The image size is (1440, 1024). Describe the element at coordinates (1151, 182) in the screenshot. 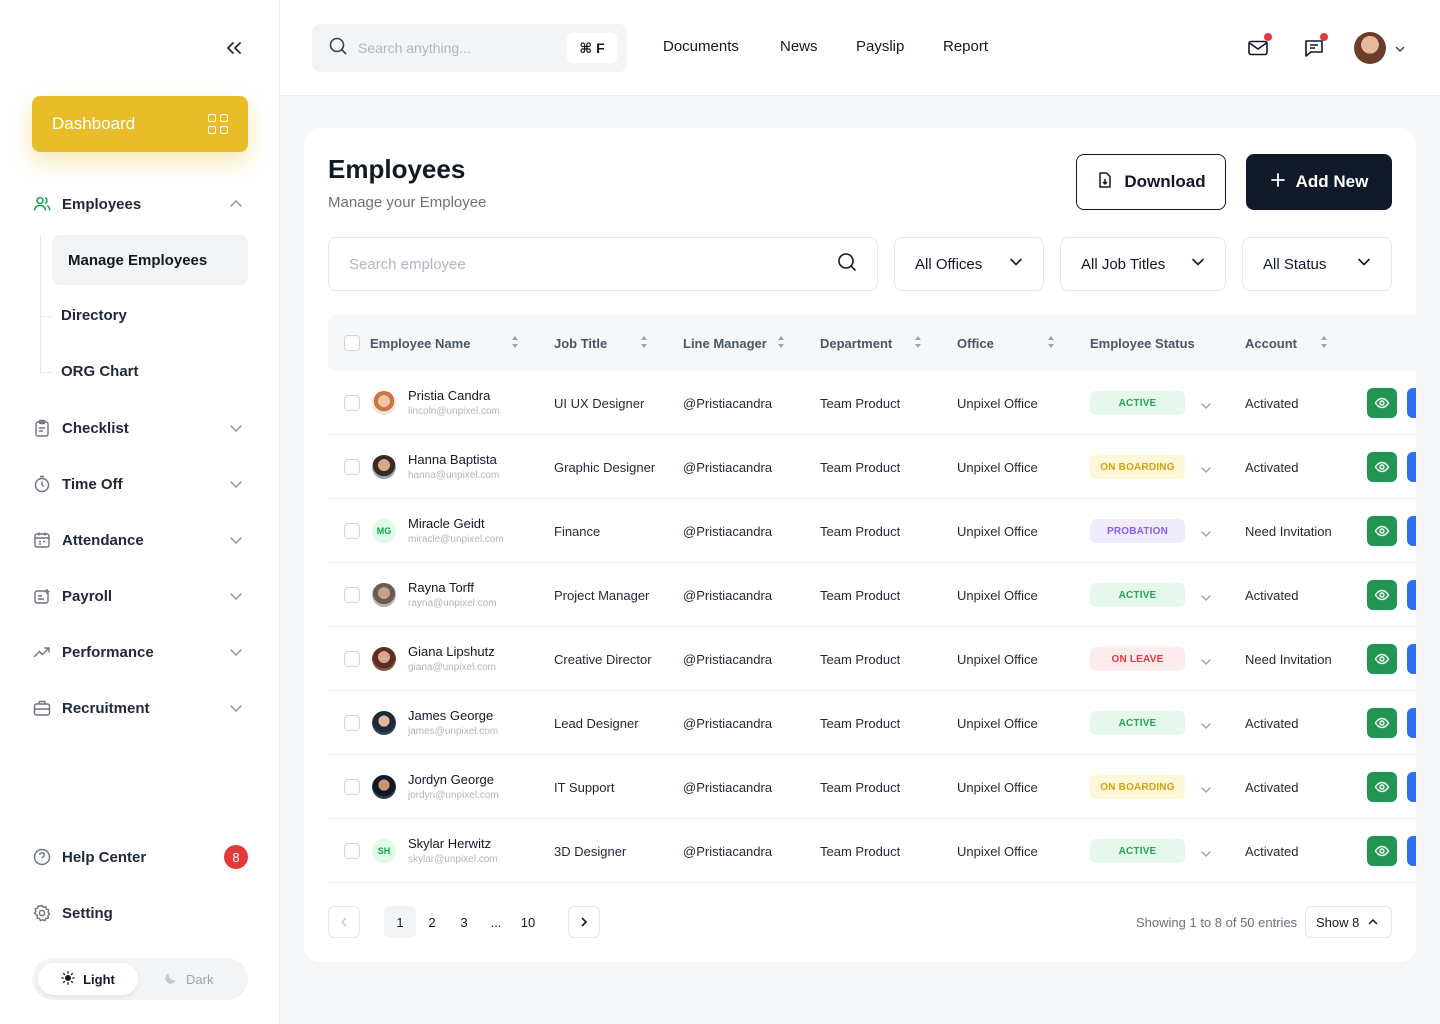

I see `download-button: Download` at that location.